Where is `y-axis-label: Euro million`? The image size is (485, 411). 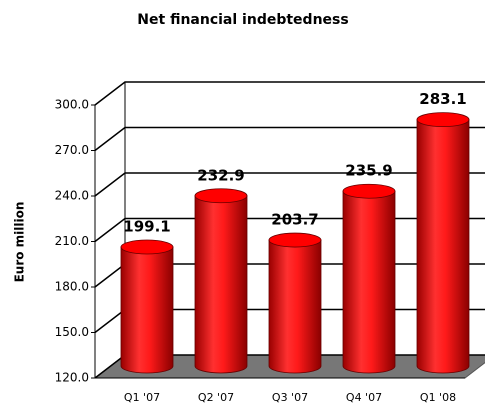
y-axis-label: Euro million is located at coordinates (20, 242).